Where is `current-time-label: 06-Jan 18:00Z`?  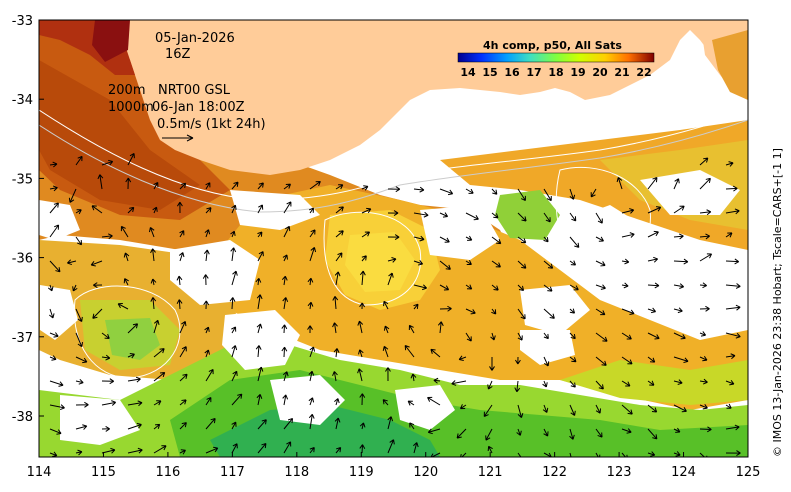
current-time-label: 06-Jan 18:00Z is located at coordinates (198, 107).